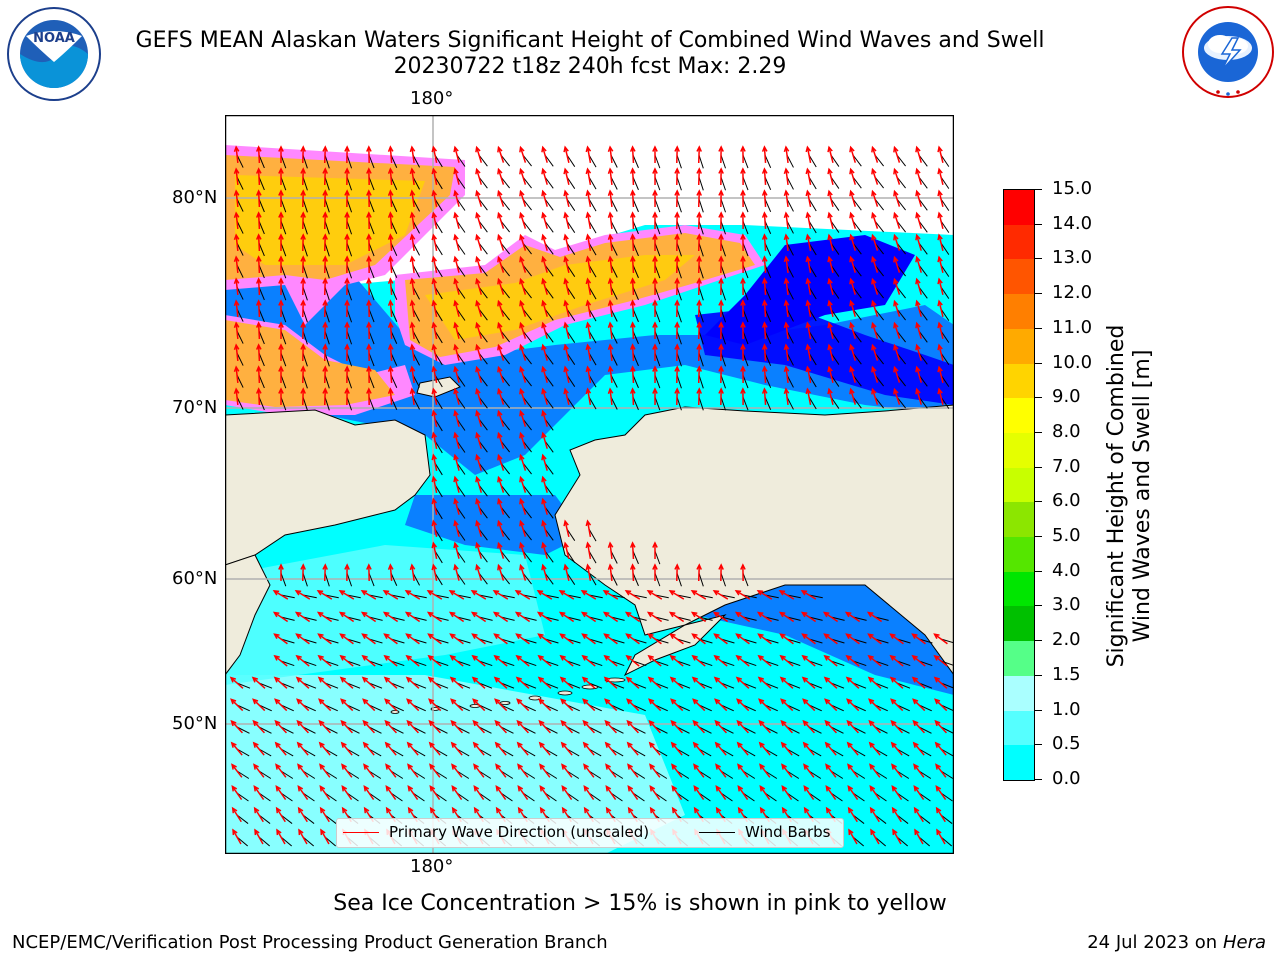 The image size is (1280, 960). I want to click on colorbar-tick-label: 13.0, so click(1072, 258).